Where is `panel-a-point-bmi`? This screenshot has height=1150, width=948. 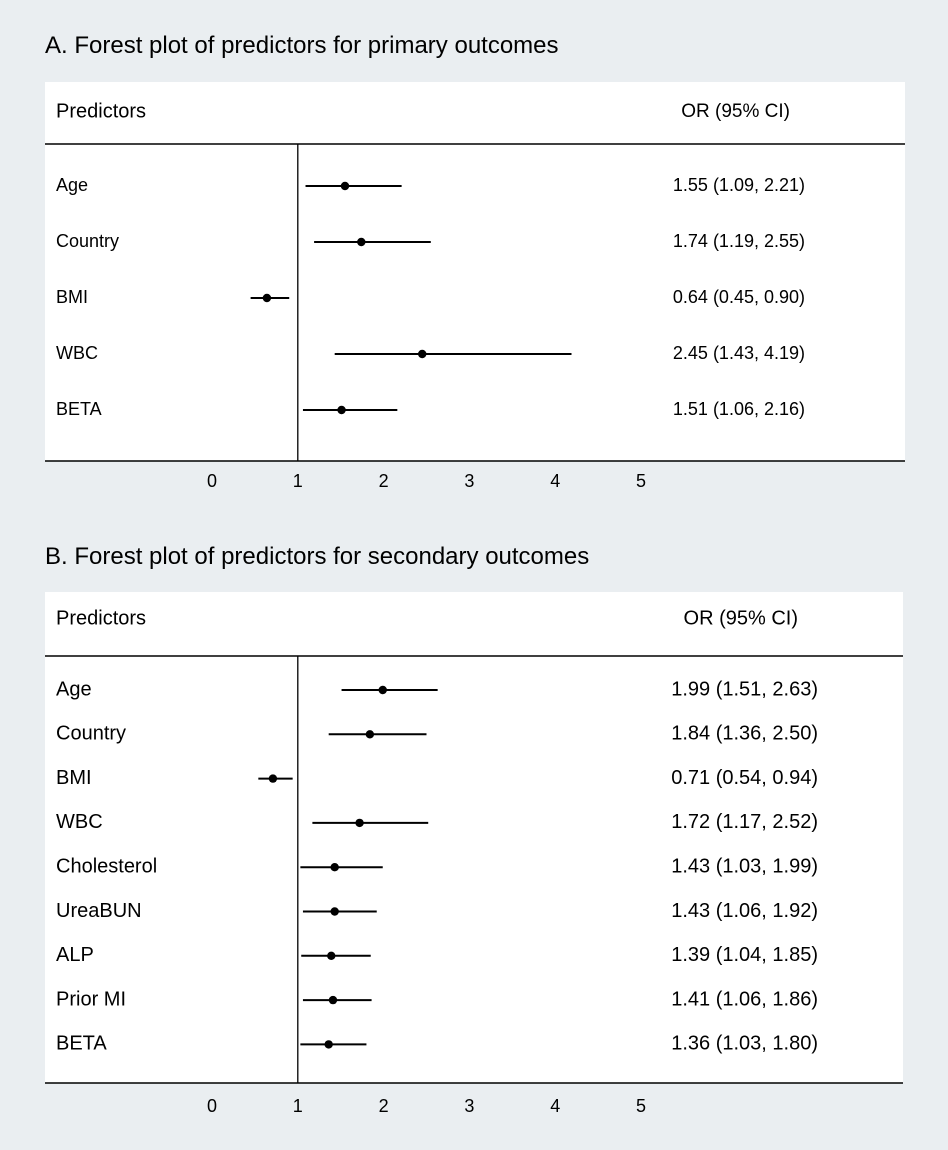
panel-a-point-bmi is located at coordinates (267, 298).